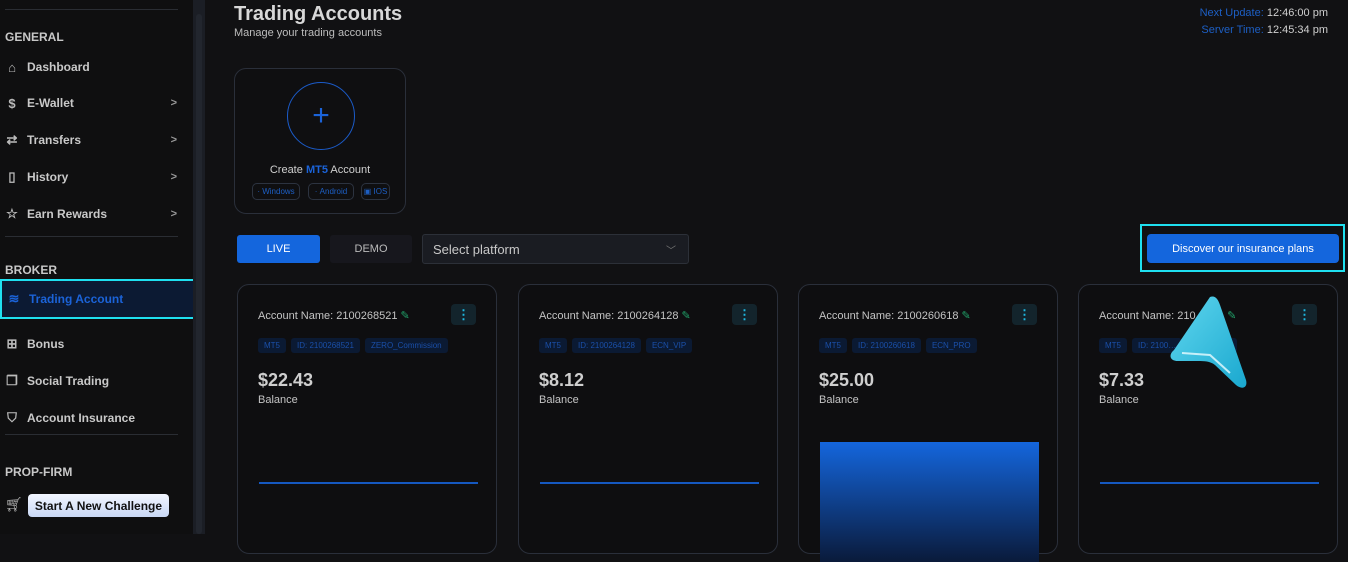 This screenshot has width=1348, height=562. What do you see at coordinates (12, 67) in the screenshot?
I see `home-icon: ⌂` at bounding box center [12, 67].